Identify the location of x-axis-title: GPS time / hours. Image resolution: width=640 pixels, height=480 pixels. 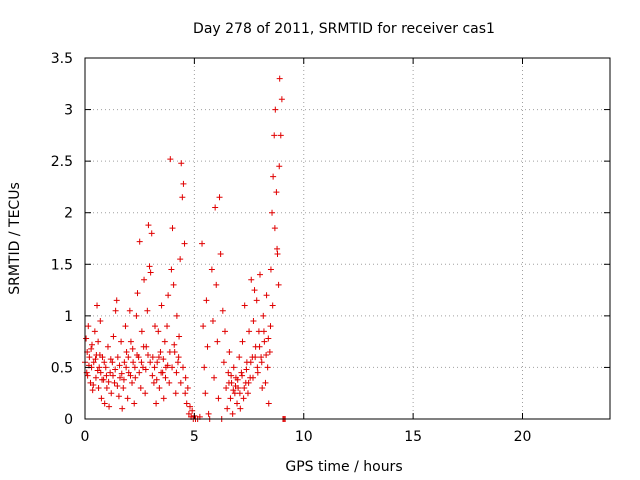
(343, 467).